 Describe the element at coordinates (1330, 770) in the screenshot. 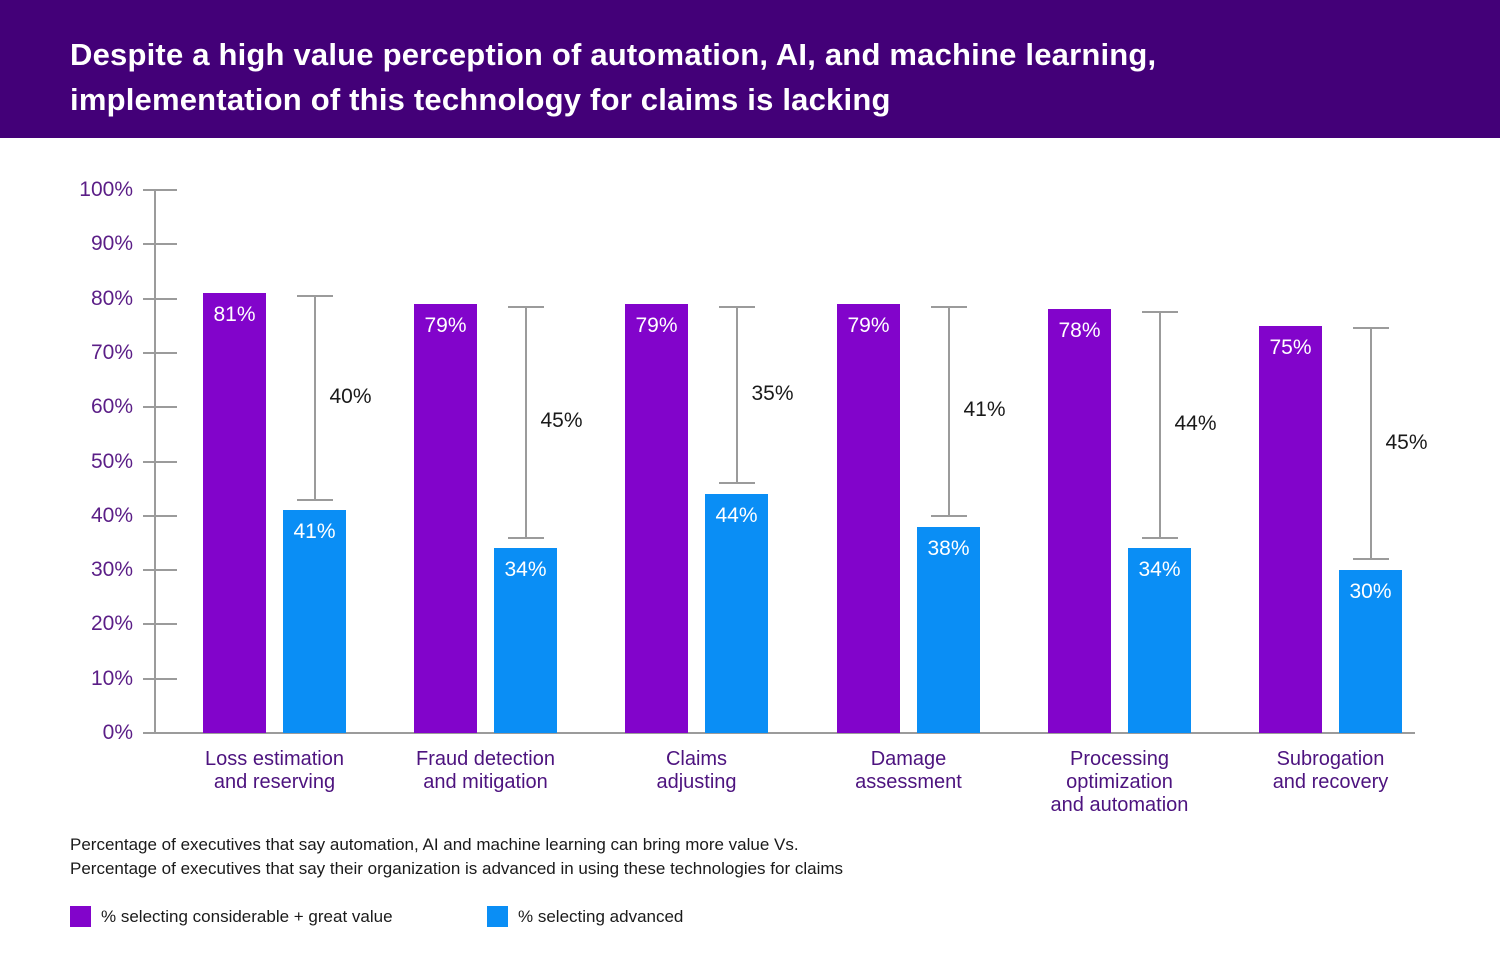

I see `category-label: Subrogation and recovery` at that location.